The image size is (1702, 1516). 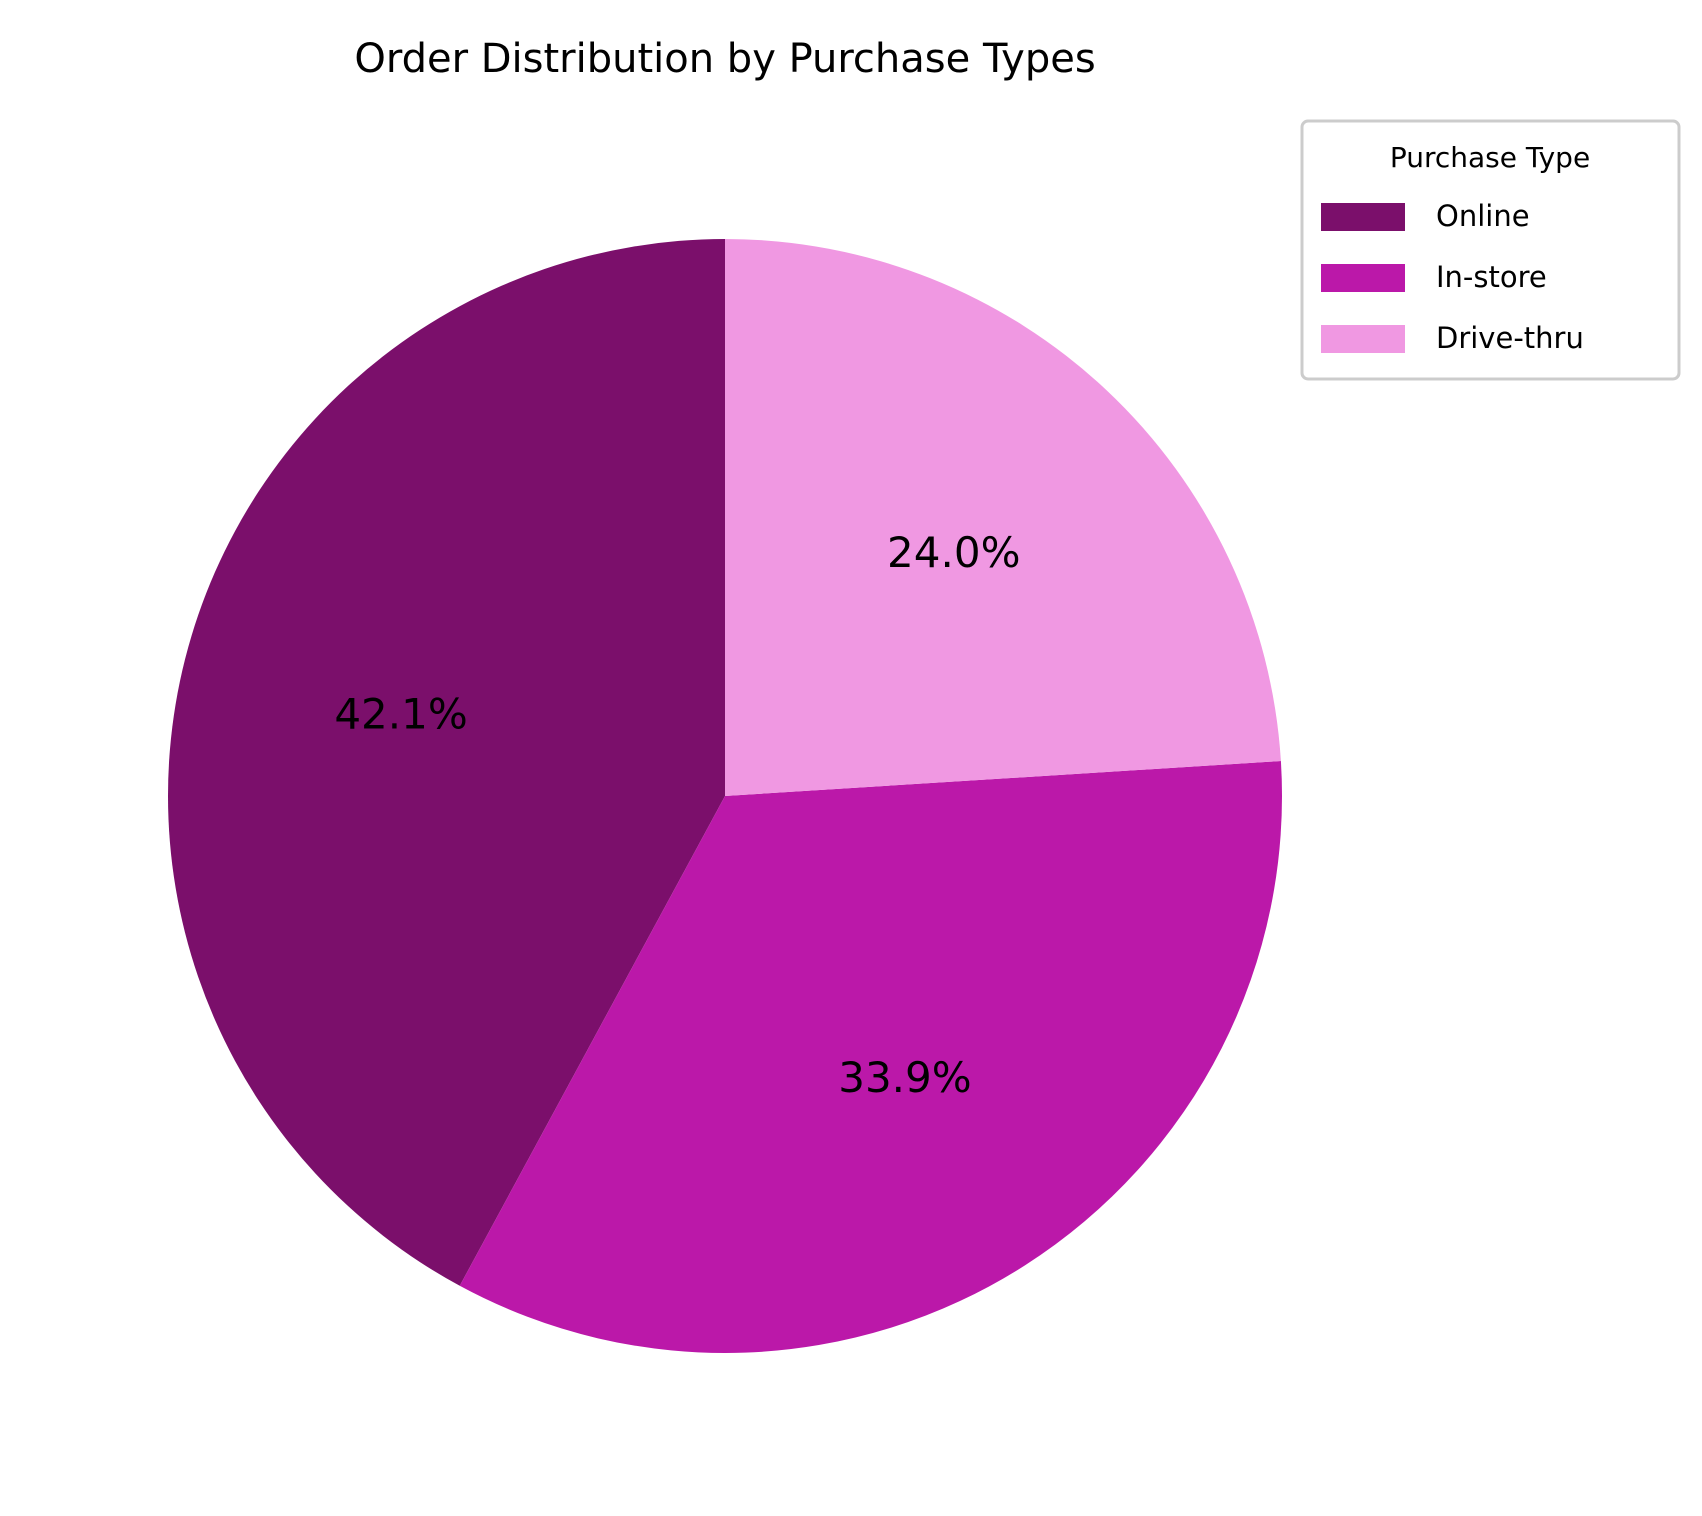 What do you see at coordinates (1003, 517) in the screenshot?
I see `pie-slice-drive-thru` at bounding box center [1003, 517].